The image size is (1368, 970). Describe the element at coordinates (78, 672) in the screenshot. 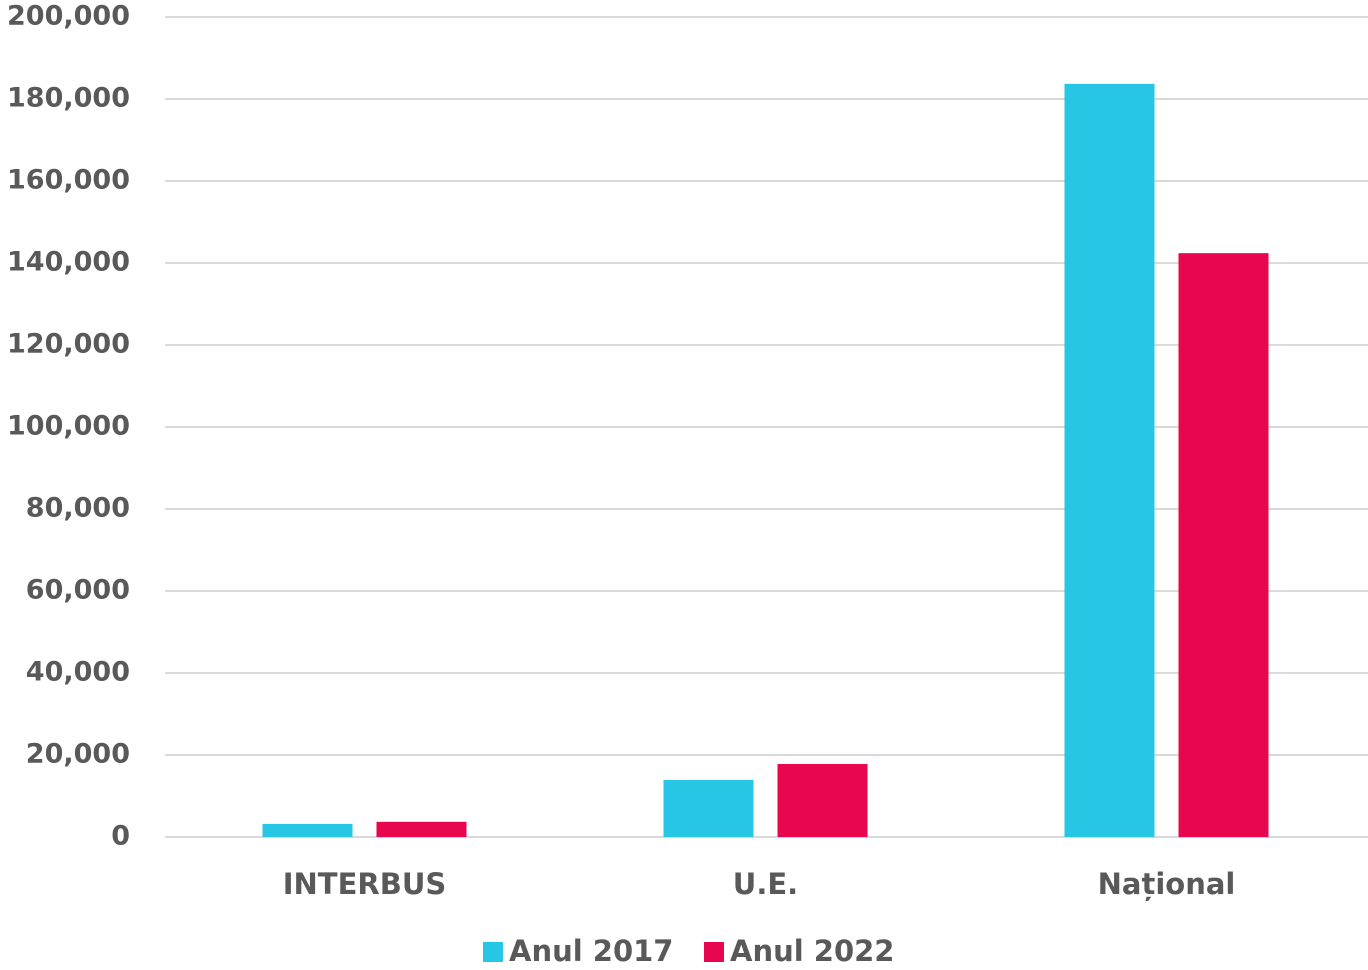

I see `y-tick-label: 40,000` at that location.